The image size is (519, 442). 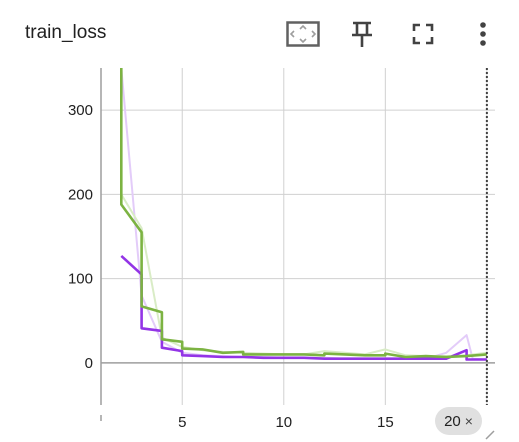 I want to click on pin-button, so click(x=362, y=34).